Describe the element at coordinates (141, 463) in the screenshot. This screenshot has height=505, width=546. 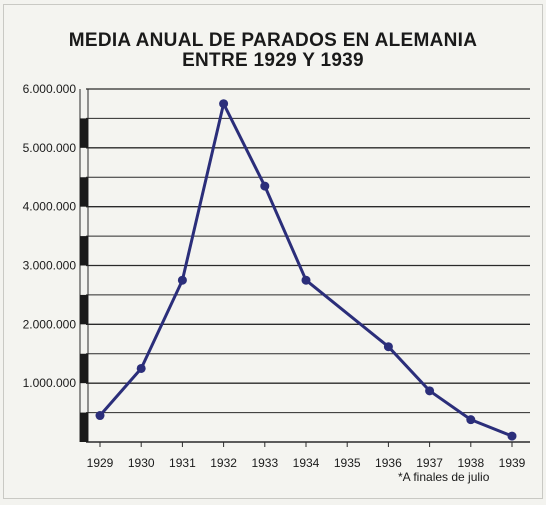
I see `x-tick-label: 1930` at that location.